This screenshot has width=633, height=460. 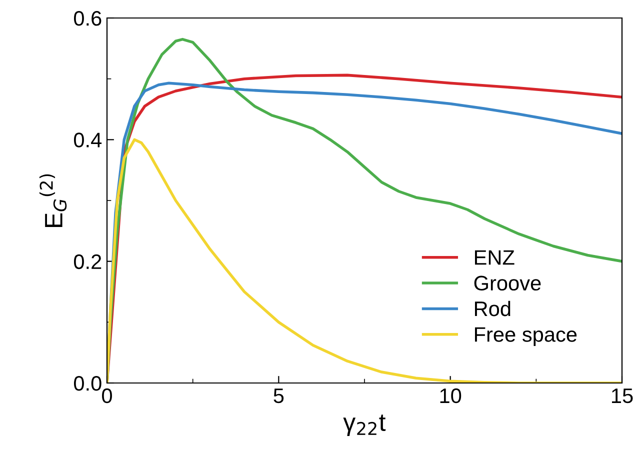 I want to click on y-tick-label: 0.6, so click(x=88, y=18).